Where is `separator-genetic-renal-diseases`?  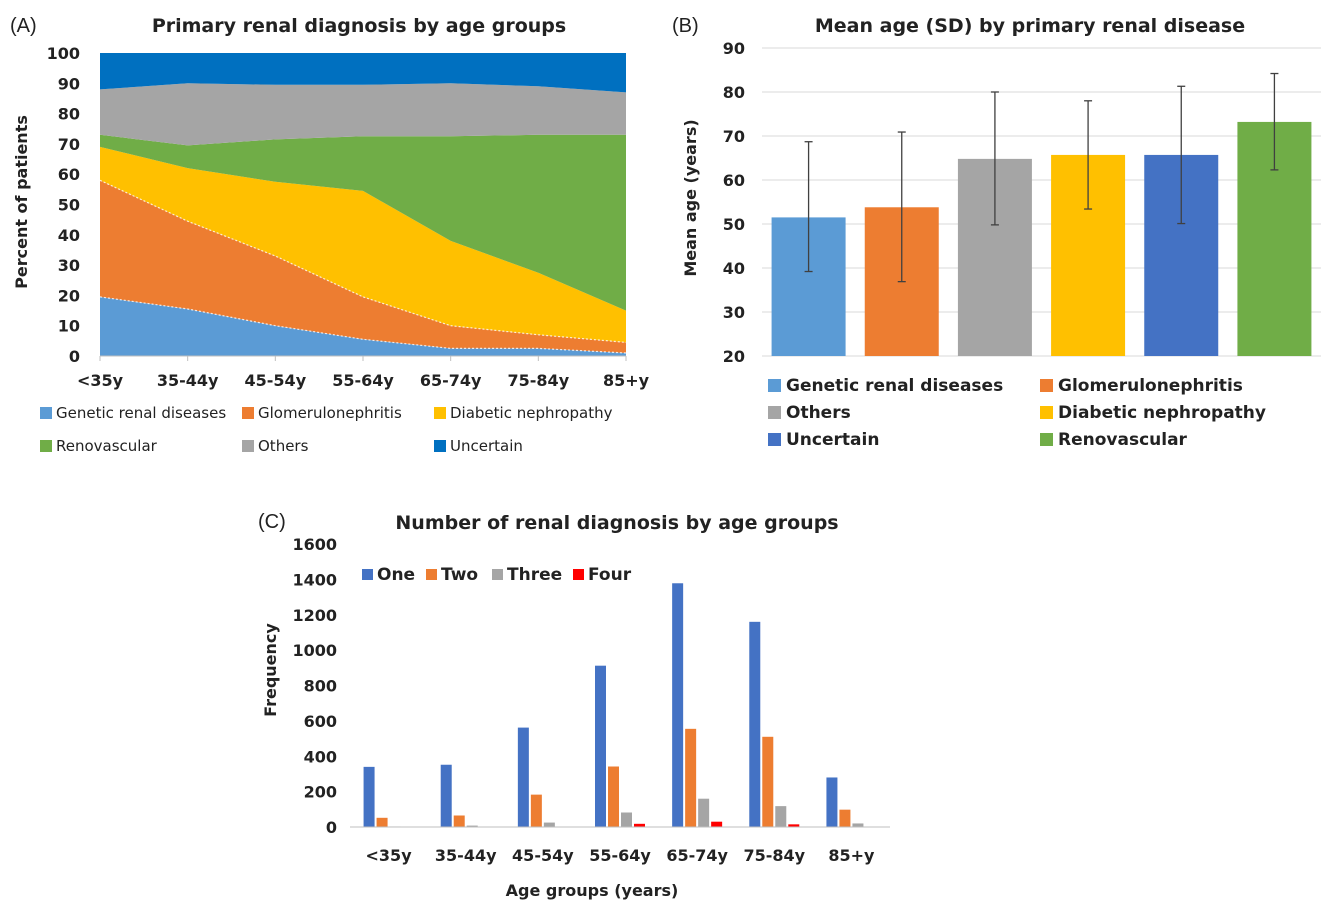
separator-genetic-renal-diseases is located at coordinates (363, 325).